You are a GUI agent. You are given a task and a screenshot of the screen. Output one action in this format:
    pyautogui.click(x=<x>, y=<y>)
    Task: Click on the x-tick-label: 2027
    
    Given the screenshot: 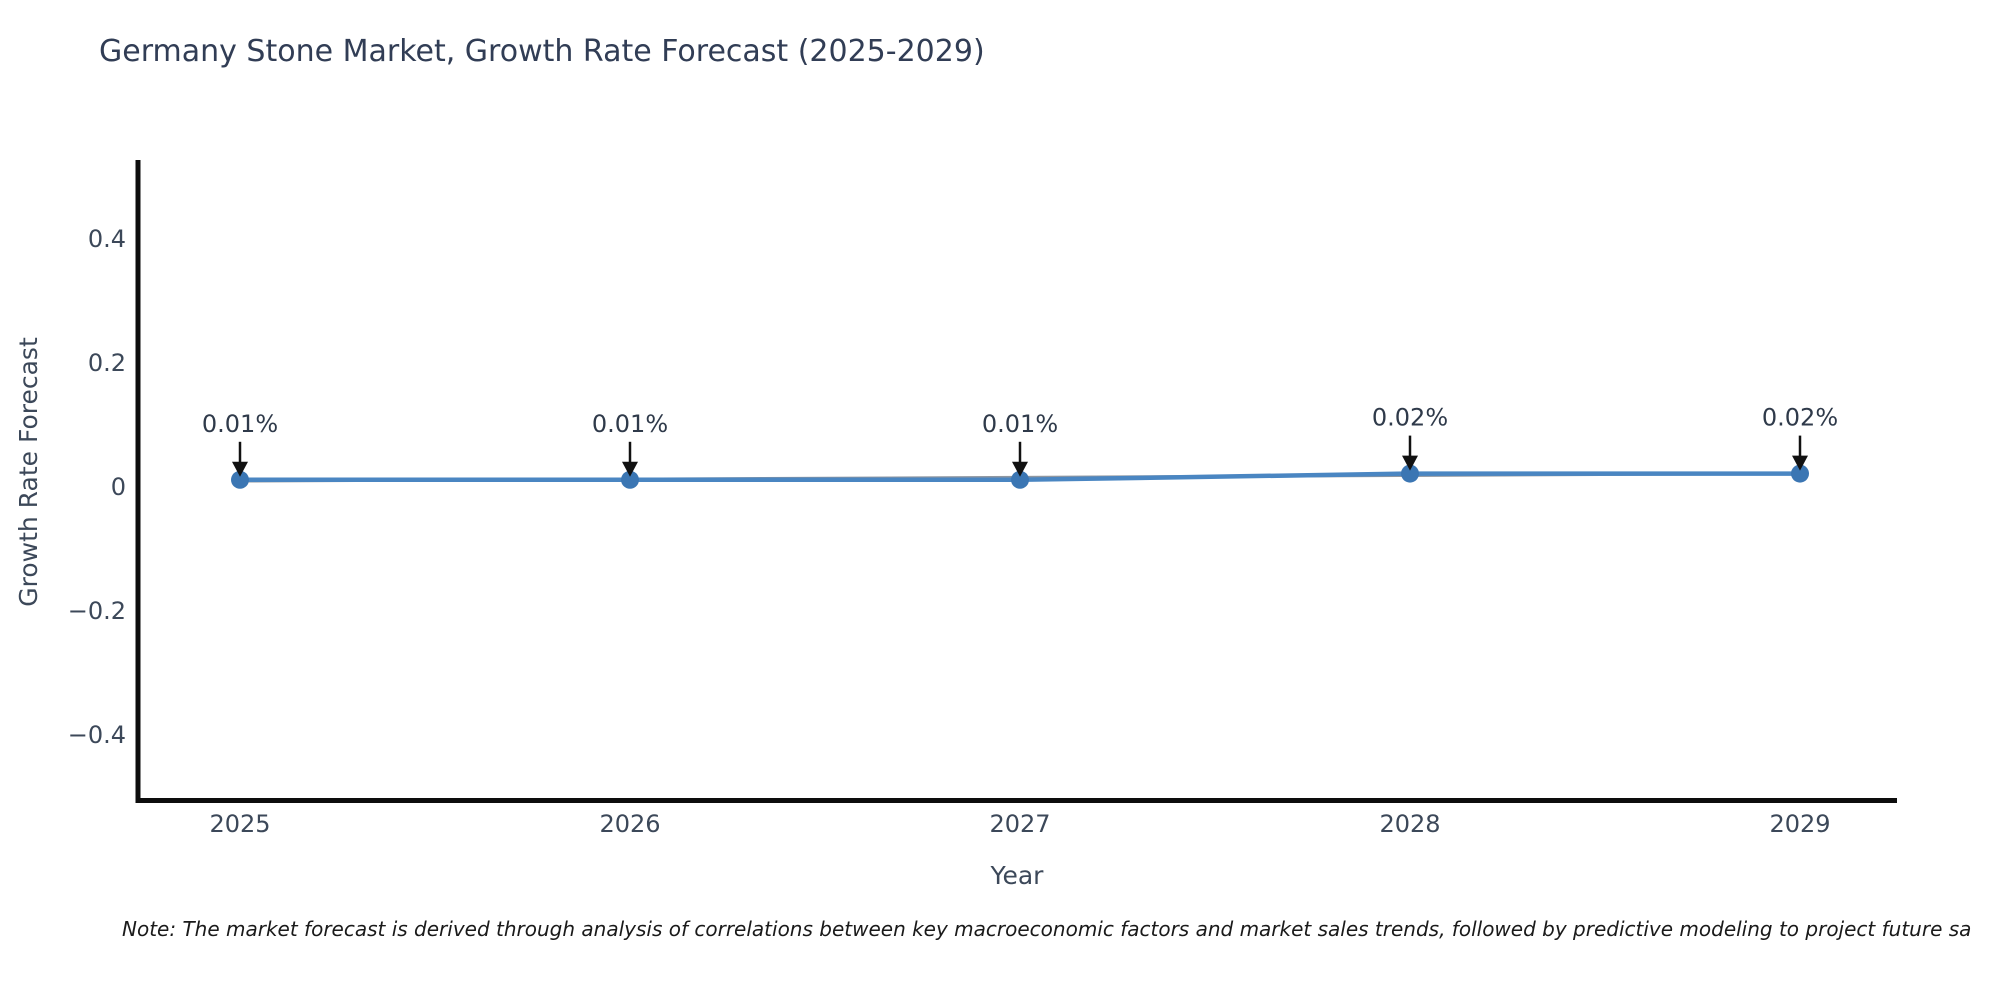 What is the action you would take?
    pyautogui.click(x=1019, y=824)
    